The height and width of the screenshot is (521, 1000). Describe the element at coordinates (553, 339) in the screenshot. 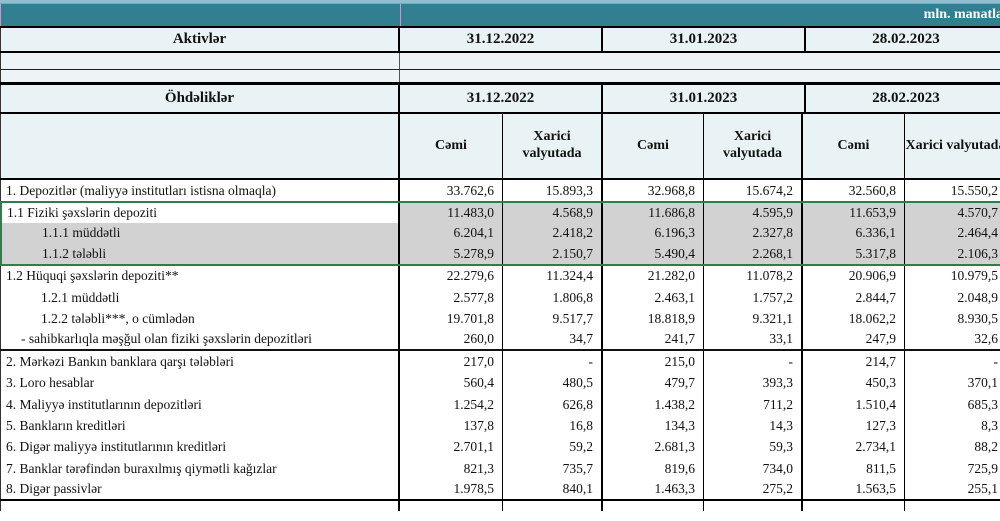

I see `cell: 34,7` at that location.